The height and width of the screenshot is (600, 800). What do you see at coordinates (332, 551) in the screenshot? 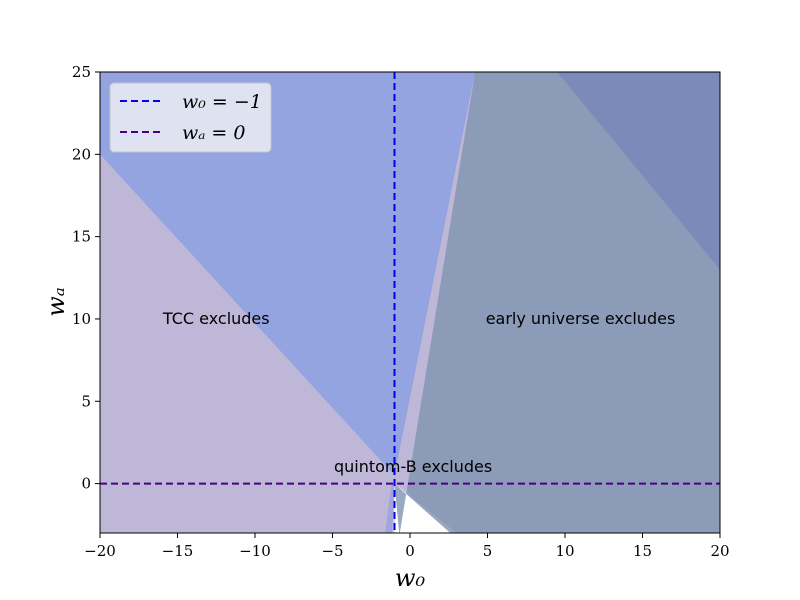
I see `x-tick-label: −5` at bounding box center [332, 551].